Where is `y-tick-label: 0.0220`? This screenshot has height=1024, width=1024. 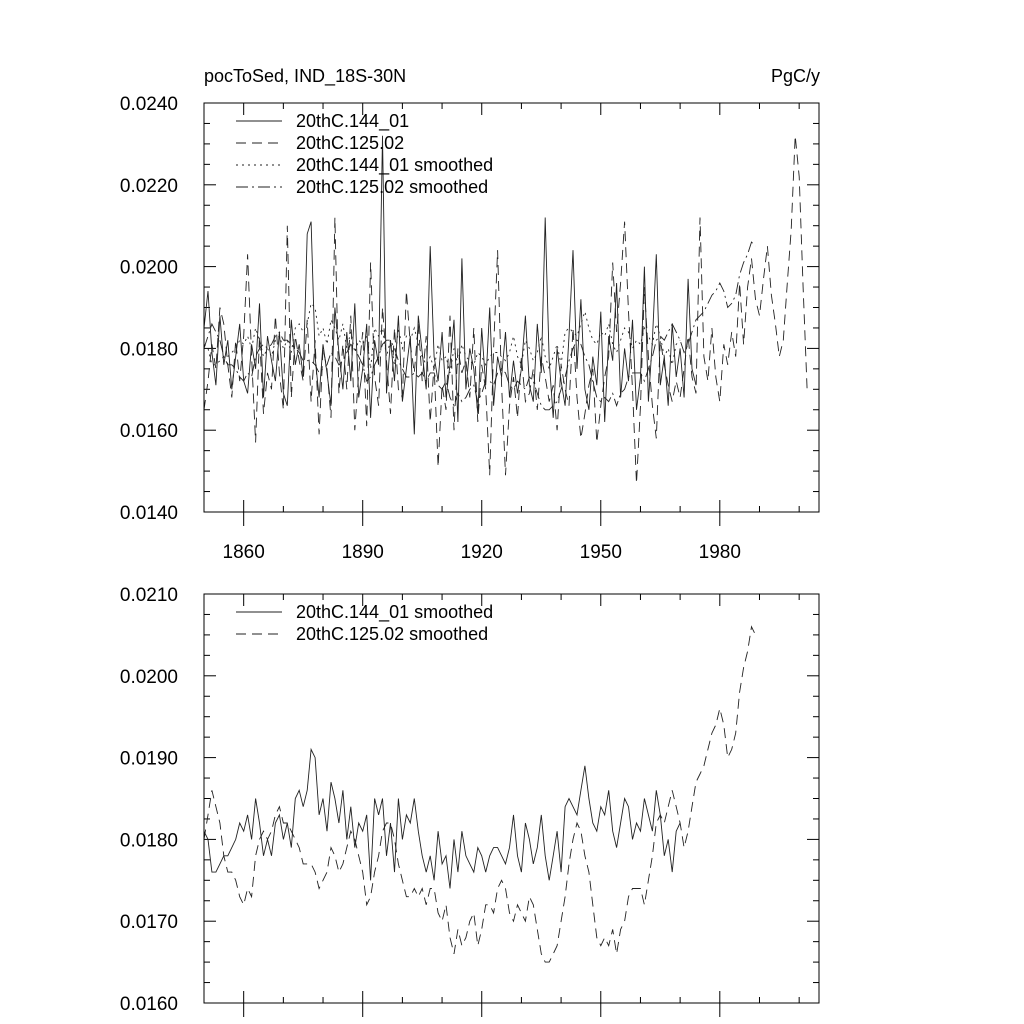 y-tick-label: 0.0220 is located at coordinates (149, 186).